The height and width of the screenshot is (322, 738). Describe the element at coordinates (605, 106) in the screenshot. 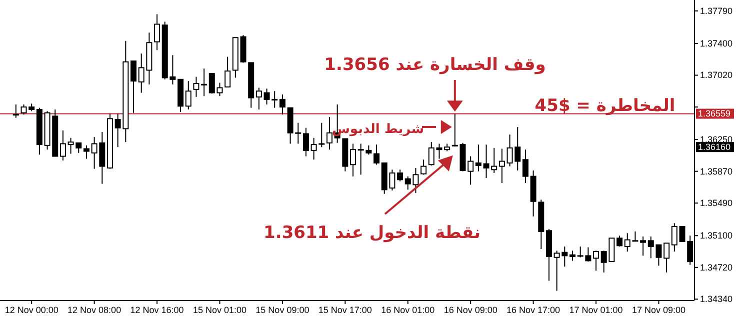

I see `annotation: المخاطرة = $45` at that location.